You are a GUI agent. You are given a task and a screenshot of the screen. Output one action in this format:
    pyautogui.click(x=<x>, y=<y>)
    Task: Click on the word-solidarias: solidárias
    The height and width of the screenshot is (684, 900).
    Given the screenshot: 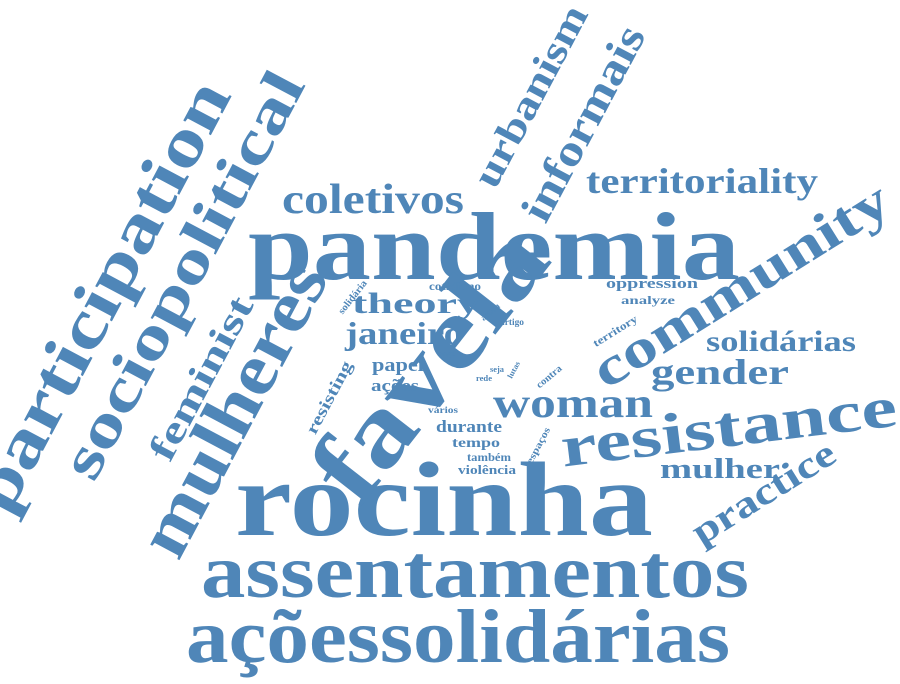 What is the action you would take?
    pyautogui.click(x=781, y=341)
    